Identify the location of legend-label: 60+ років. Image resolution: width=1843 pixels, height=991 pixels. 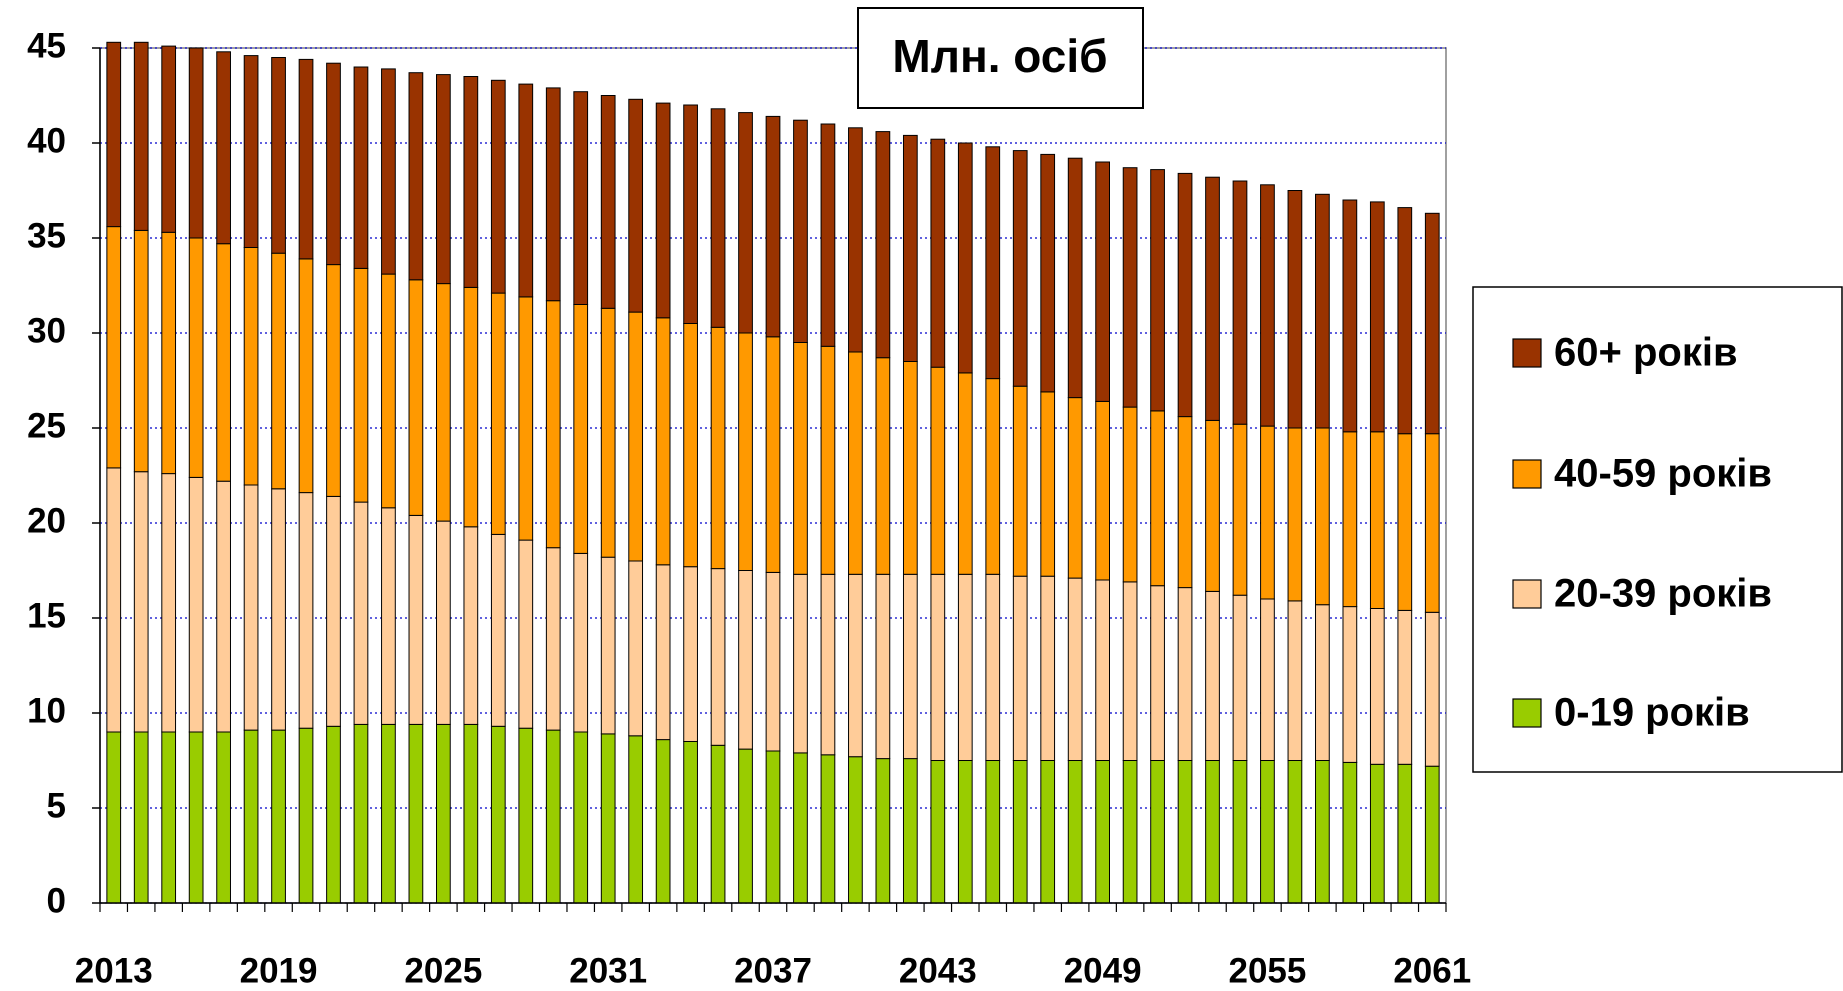
(1646, 353).